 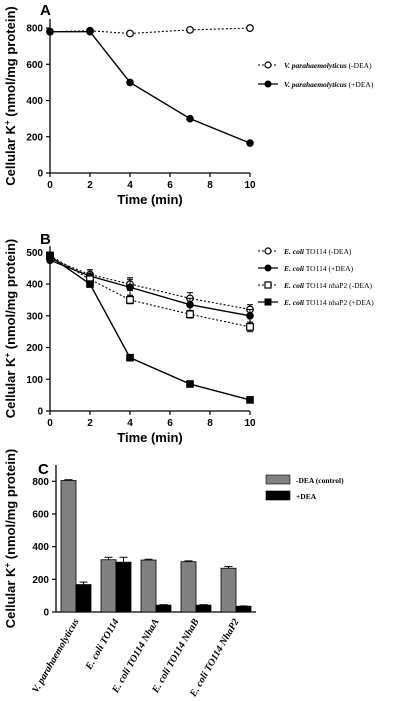 What do you see at coordinates (45, 239) in the screenshot?
I see `panel-letter-b: B` at bounding box center [45, 239].